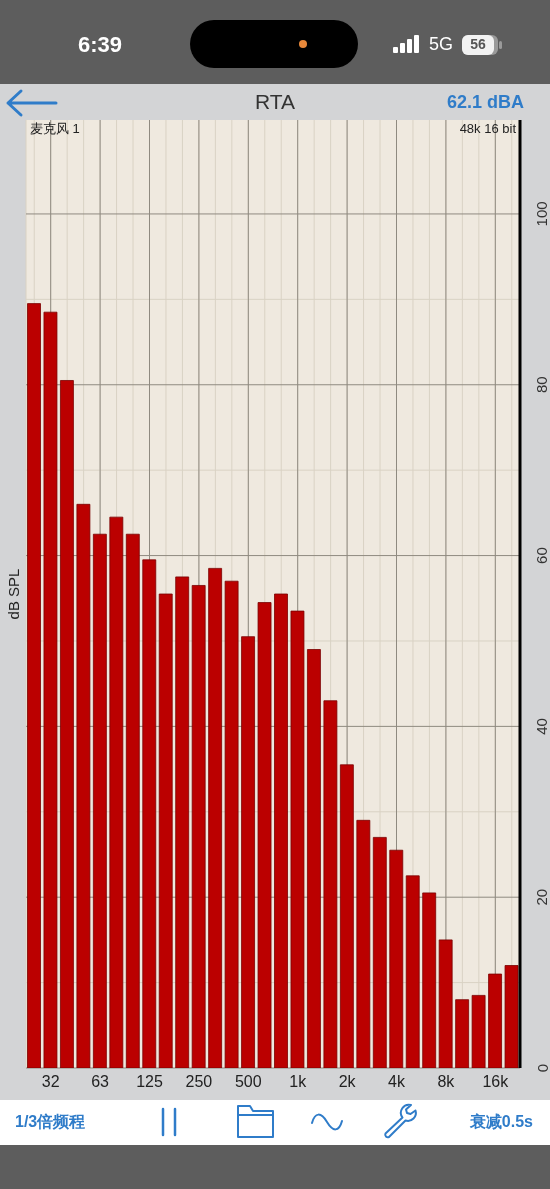  I want to click on x-tick-label: 2k, so click(347, 1082).